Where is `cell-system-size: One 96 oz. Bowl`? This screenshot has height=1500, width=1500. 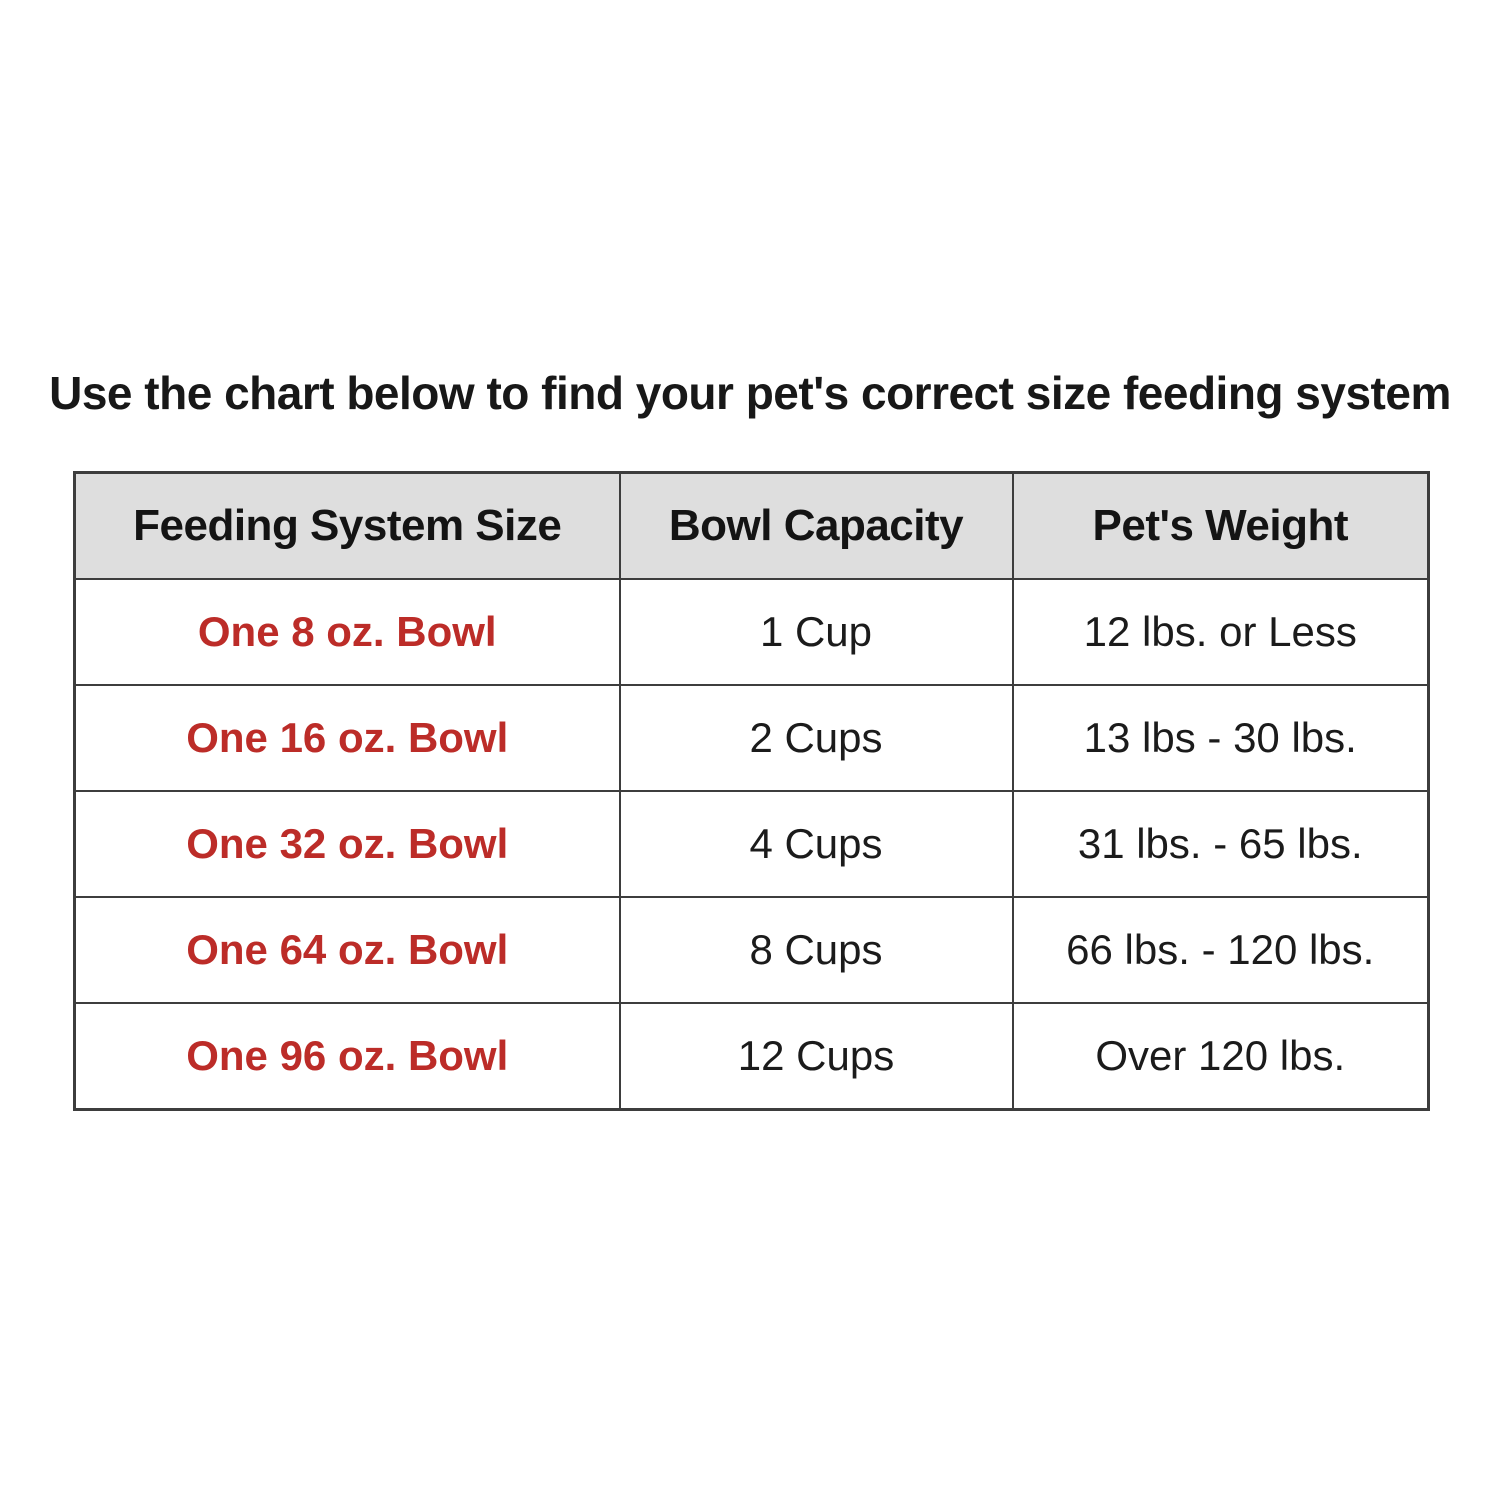 cell-system-size: One 96 oz. Bowl is located at coordinates (347, 1056).